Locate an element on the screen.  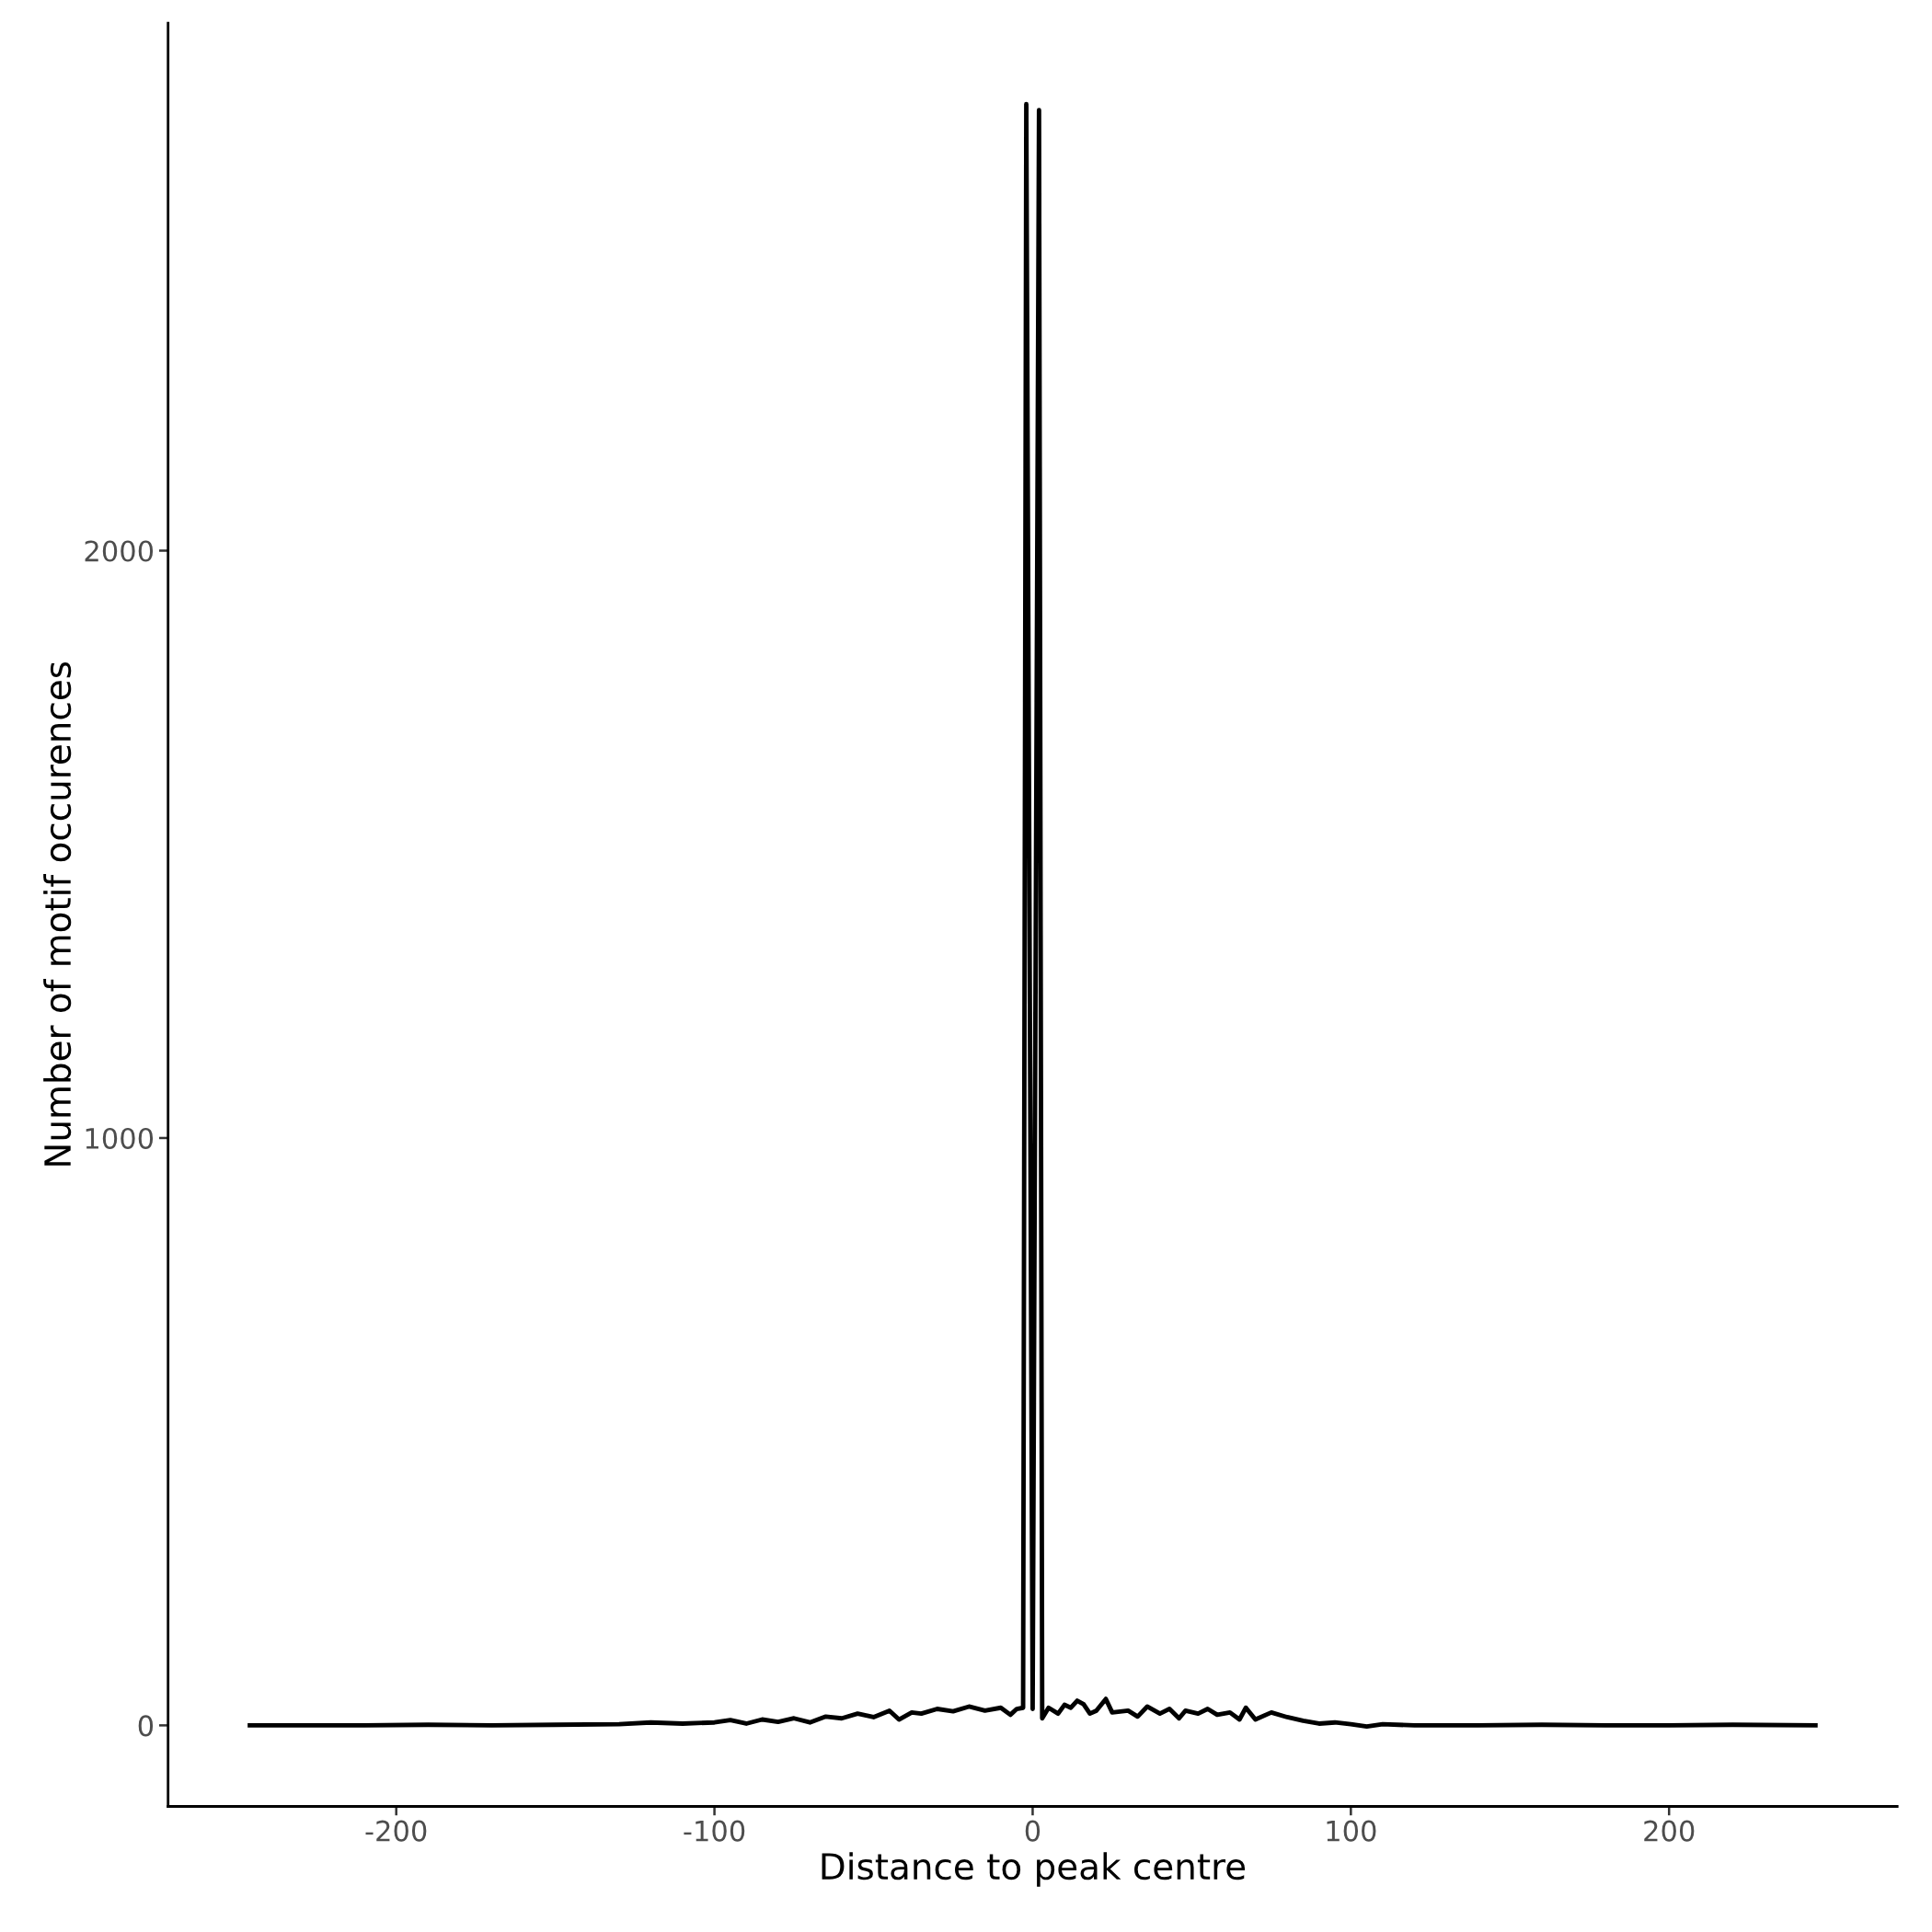
x-axis-title: Distance to peak centre is located at coordinates (1034, 1869).